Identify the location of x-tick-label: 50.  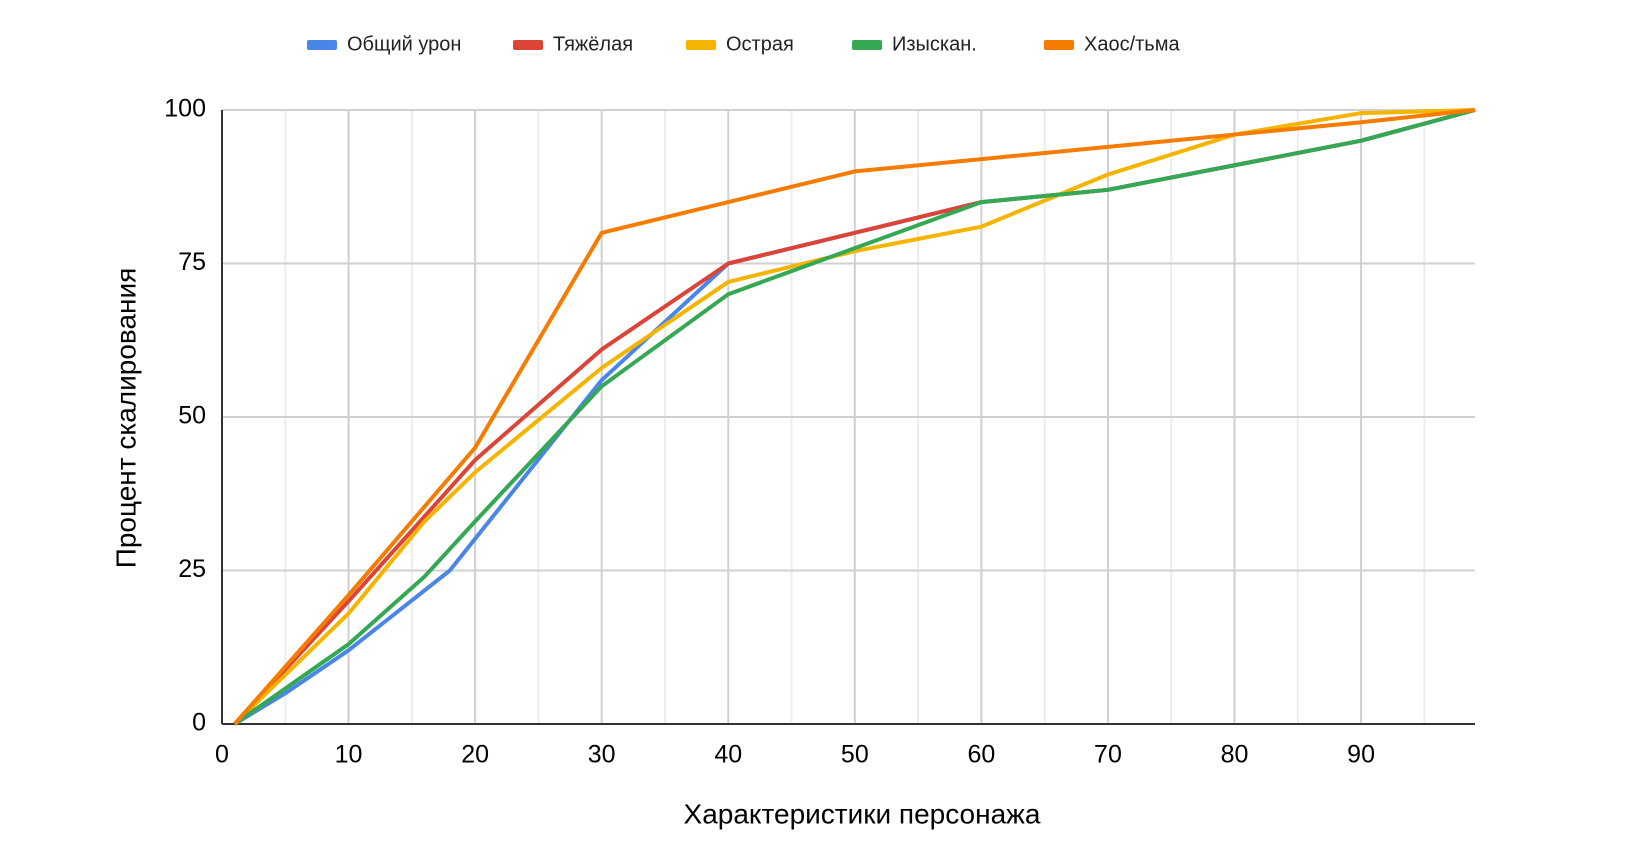
(855, 755).